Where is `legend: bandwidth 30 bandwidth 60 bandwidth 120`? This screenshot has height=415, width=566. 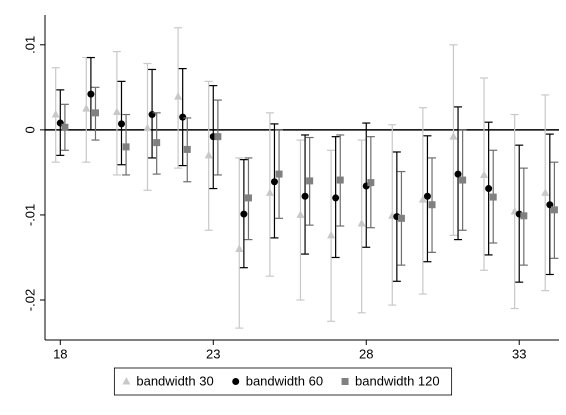
legend: bandwidth 30 bandwidth 60 bandwidth 120 is located at coordinates (283, 381).